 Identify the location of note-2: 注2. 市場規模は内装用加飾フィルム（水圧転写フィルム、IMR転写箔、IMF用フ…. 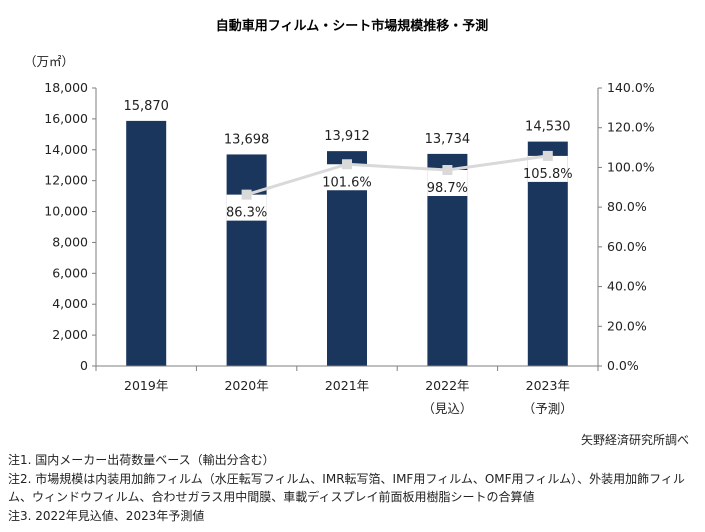
(346, 488).